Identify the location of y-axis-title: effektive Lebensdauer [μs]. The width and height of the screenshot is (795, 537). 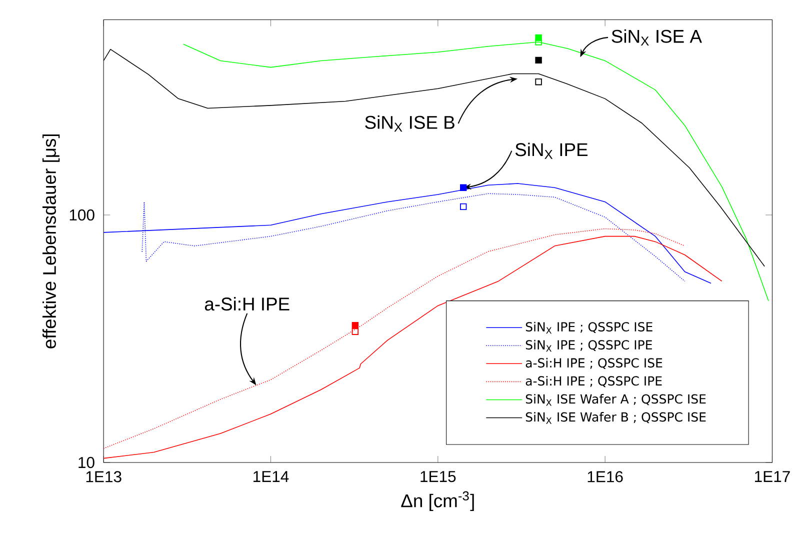
(51, 241).